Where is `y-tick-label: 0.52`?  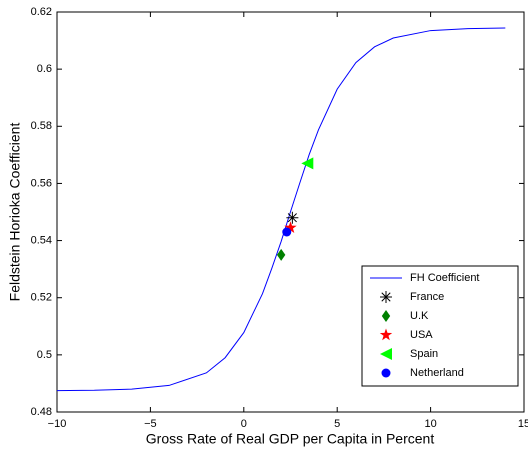 y-tick-label: 0.52 is located at coordinates (41, 298).